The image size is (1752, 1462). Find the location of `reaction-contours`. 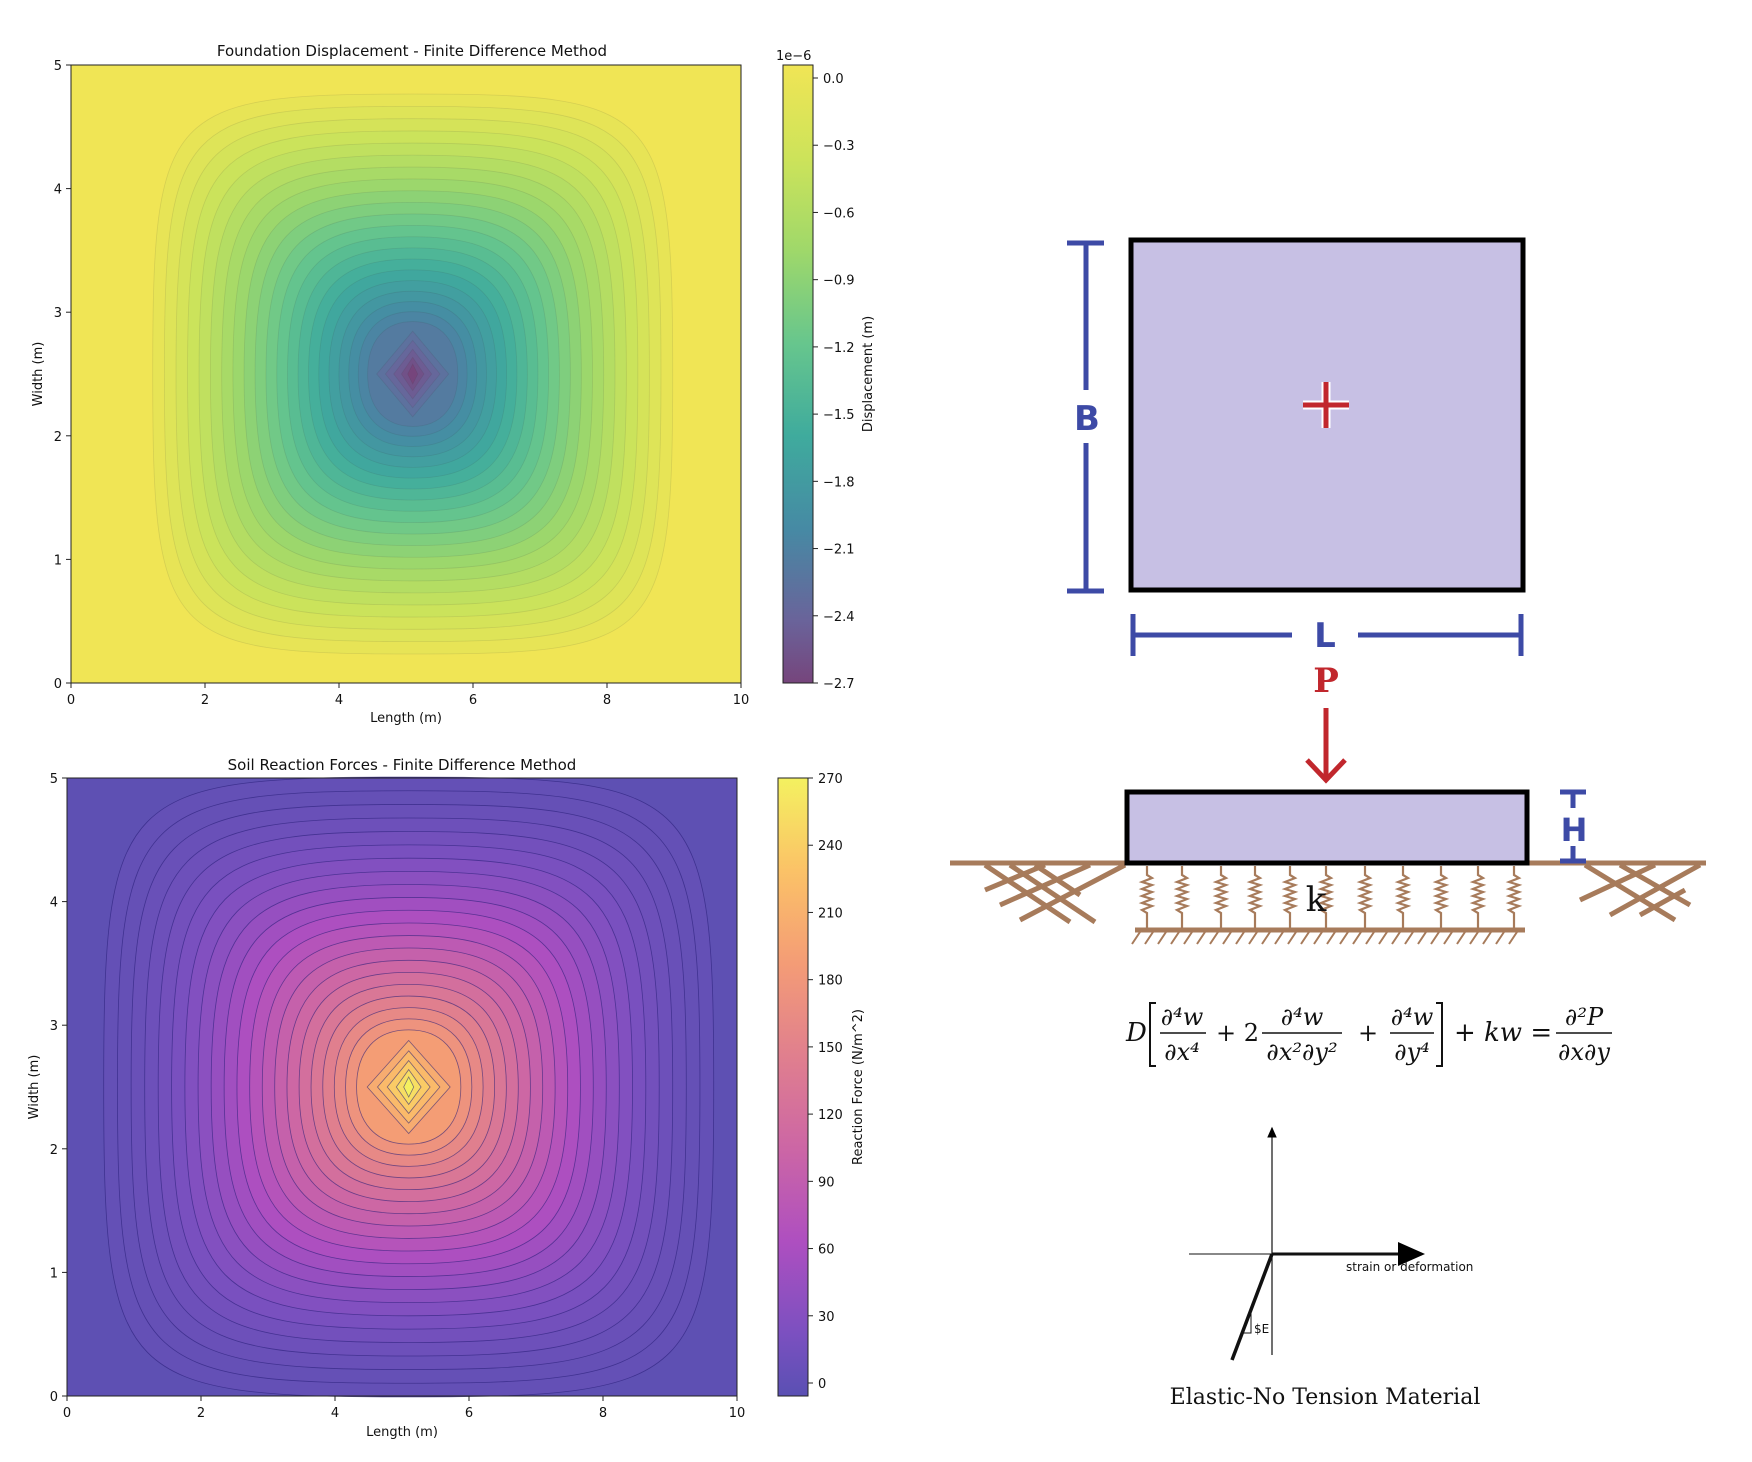

reaction-contours is located at coordinates (409, 1087).